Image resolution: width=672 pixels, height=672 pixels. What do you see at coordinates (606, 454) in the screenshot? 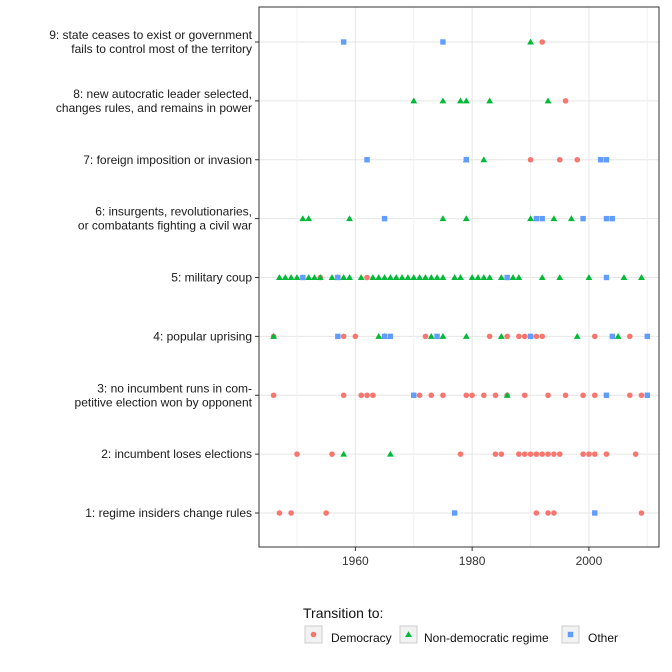
I see `point-democracy-cat2-2003` at bounding box center [606, 454].